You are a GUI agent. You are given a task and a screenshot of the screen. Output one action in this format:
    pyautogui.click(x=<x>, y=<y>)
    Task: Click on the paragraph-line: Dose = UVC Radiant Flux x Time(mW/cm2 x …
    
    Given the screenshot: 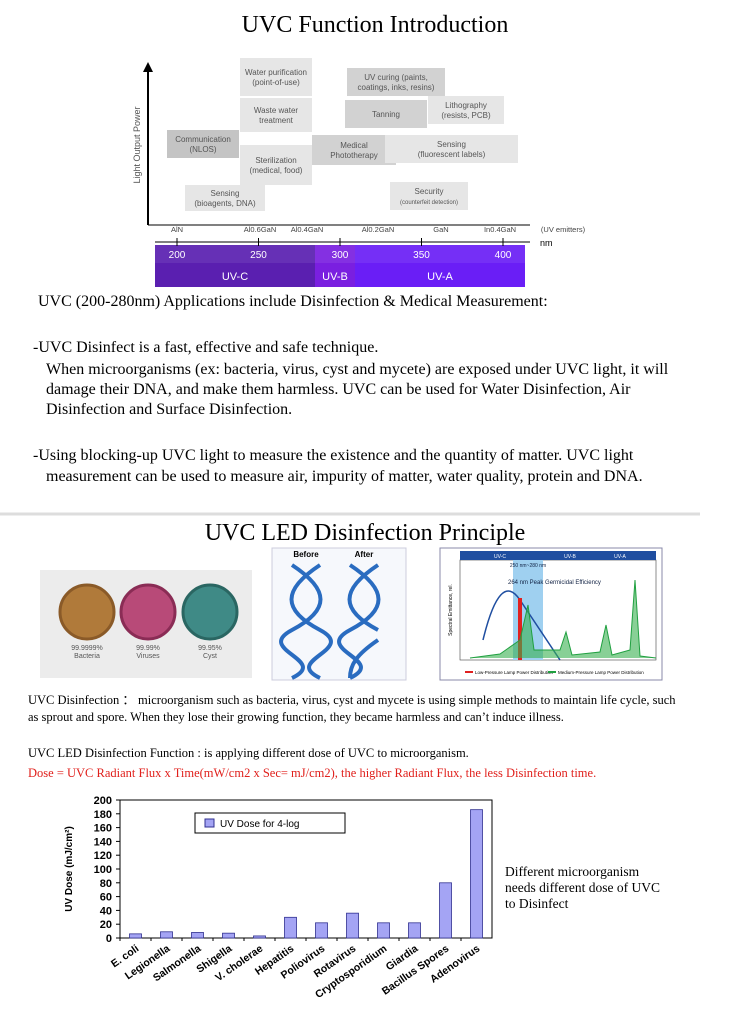 What is the action you would take?
    pyautogui.click(x=312, y=773)
    